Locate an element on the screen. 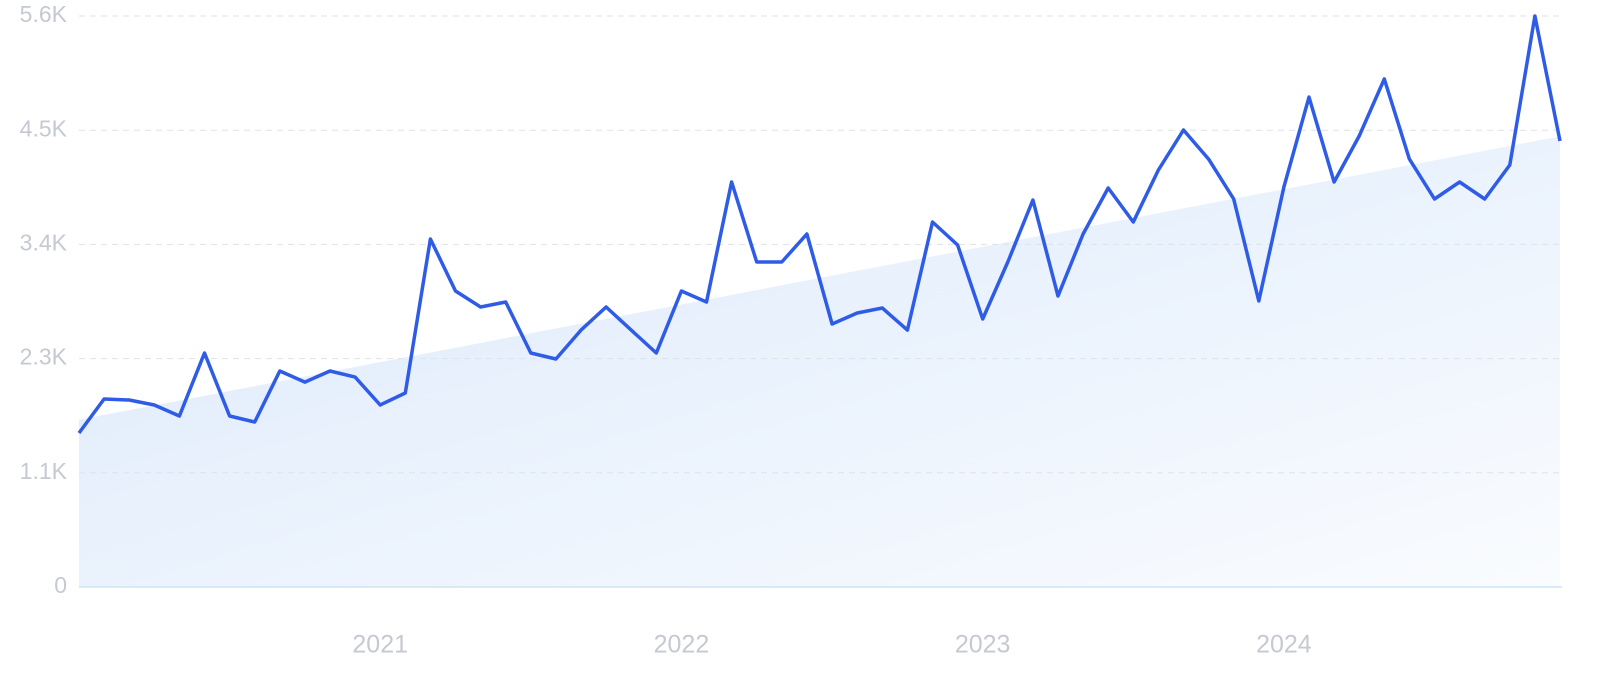  y-tick-label: 3.4K is located at coordinates (44, 242).